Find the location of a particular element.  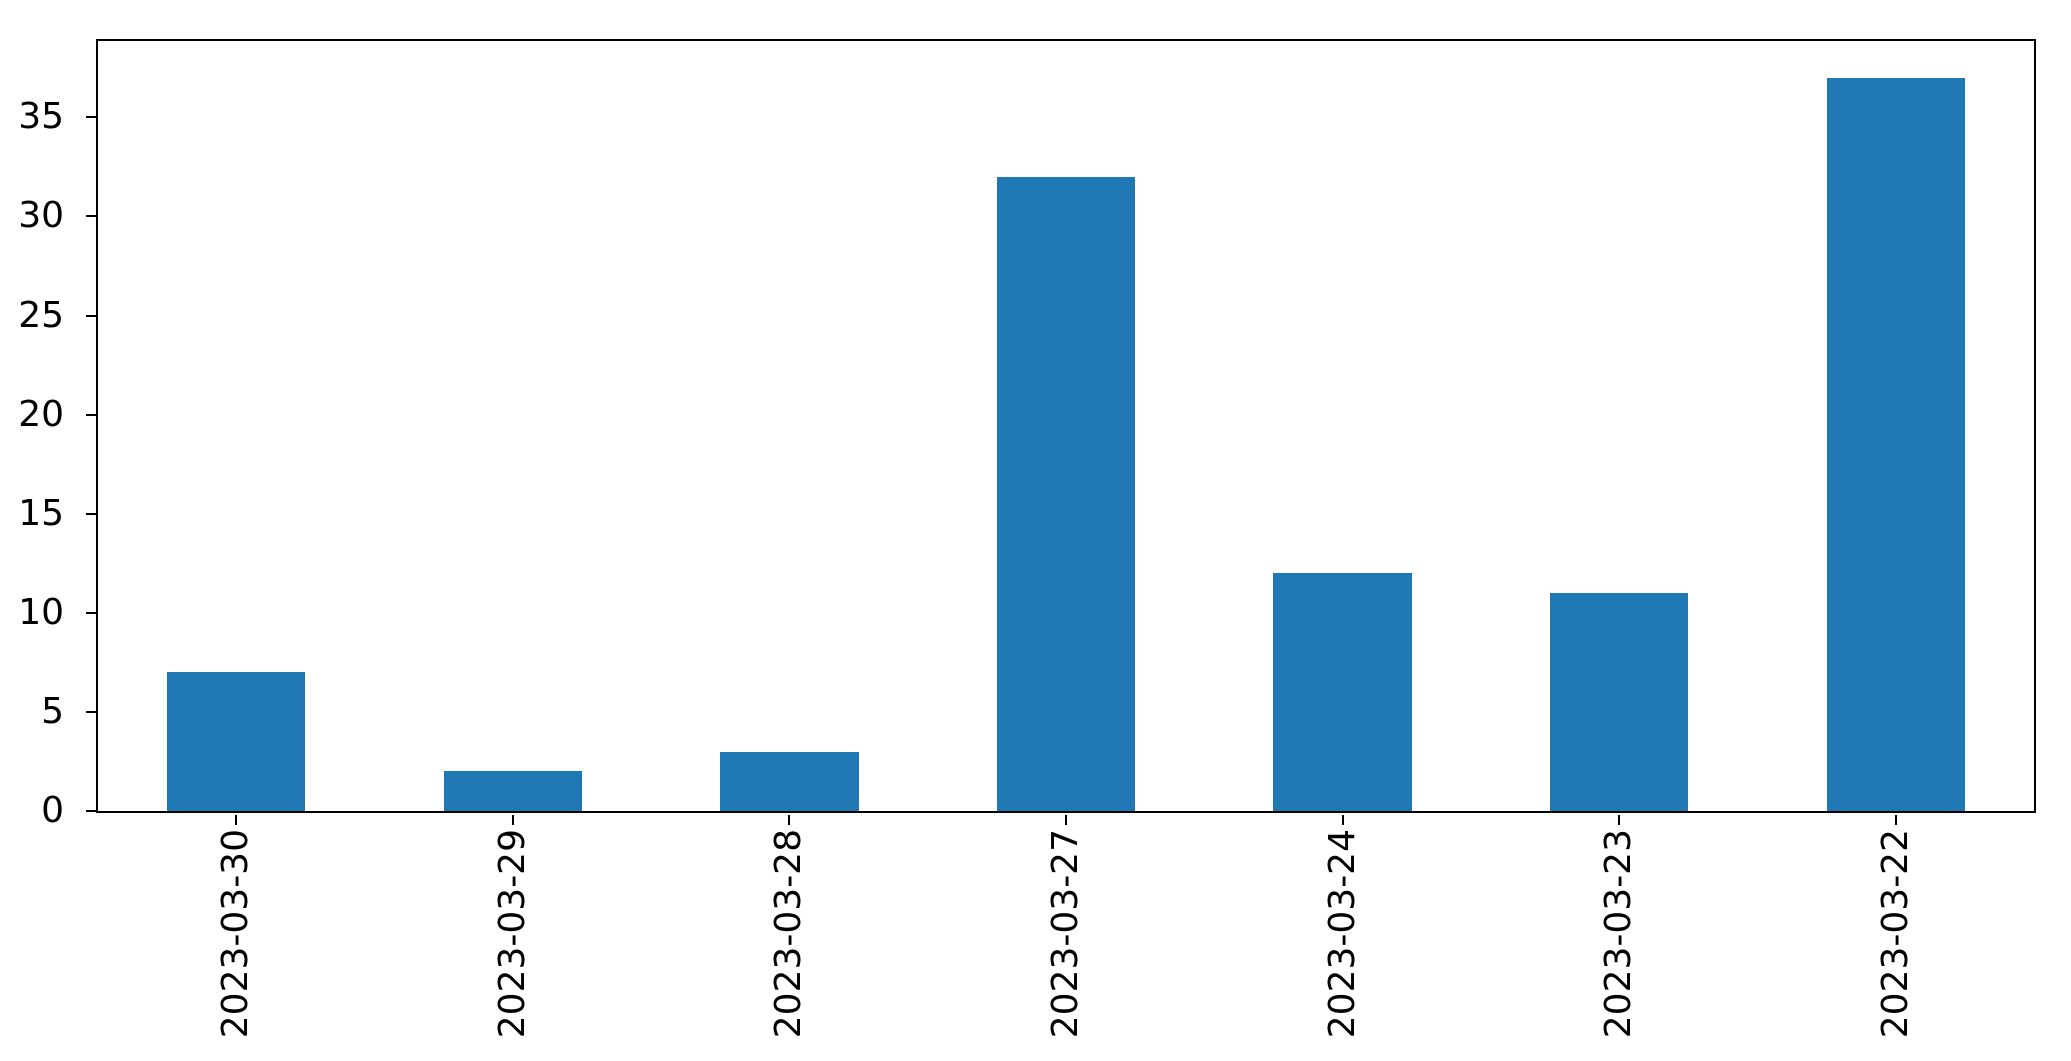

y-tick-label: 20 is located at coordinates (41, 414).